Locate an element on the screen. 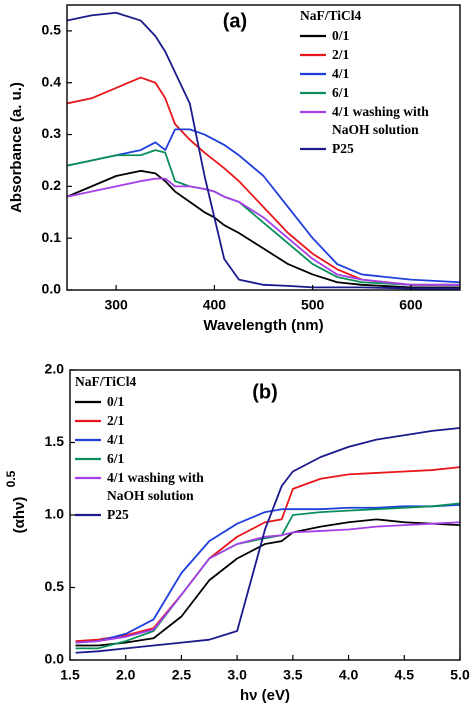 The image size is (474, 709). y-tick-label: 0.2 is located at coordinates (52, 185).